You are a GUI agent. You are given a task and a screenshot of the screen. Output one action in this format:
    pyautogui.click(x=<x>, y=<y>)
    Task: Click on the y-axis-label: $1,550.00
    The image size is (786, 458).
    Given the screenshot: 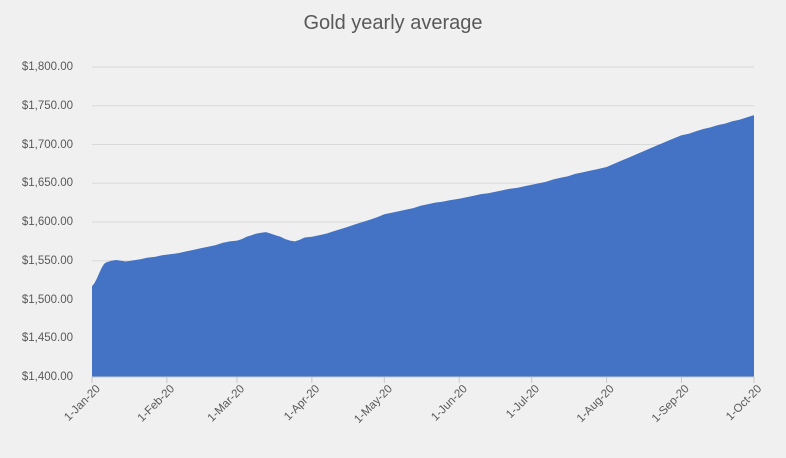 What is the action you would take?
    pyautogui.click(x=47, y=260)
    